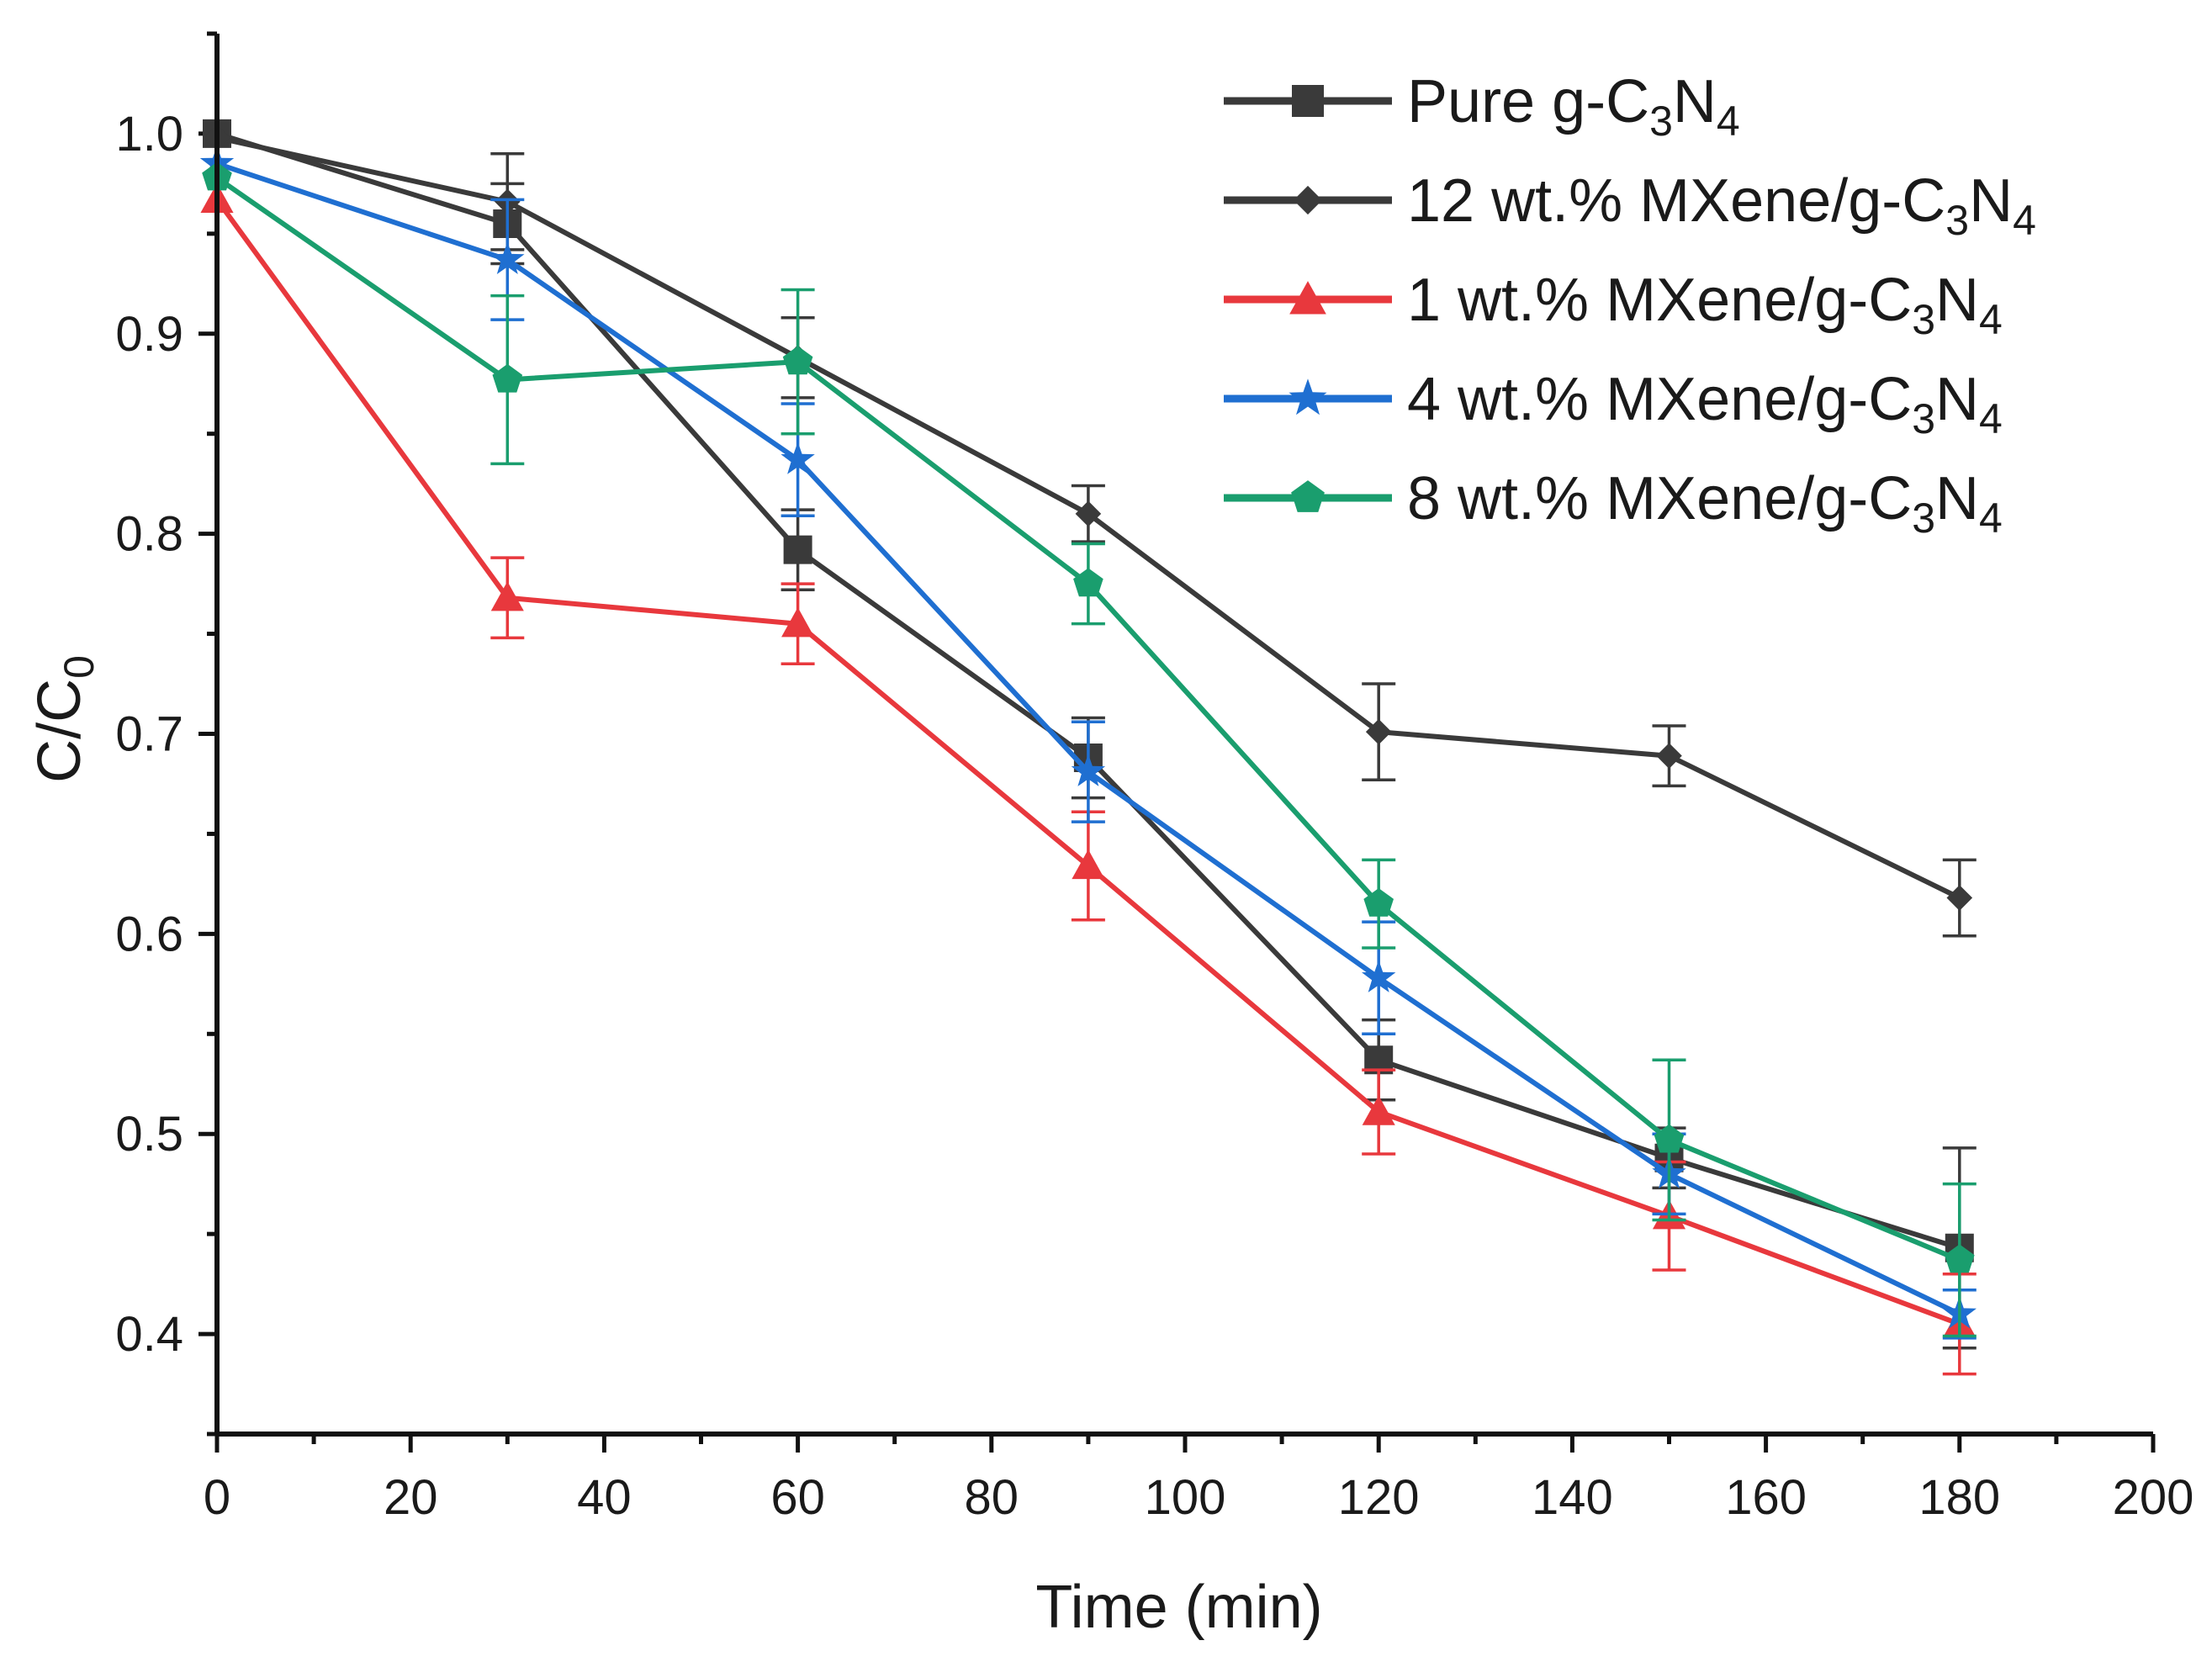  What do you see at coordinates (149, 1134) in the screenshot?
I see `y-tick-label: 0.5` at bounding box center [149, 1134].